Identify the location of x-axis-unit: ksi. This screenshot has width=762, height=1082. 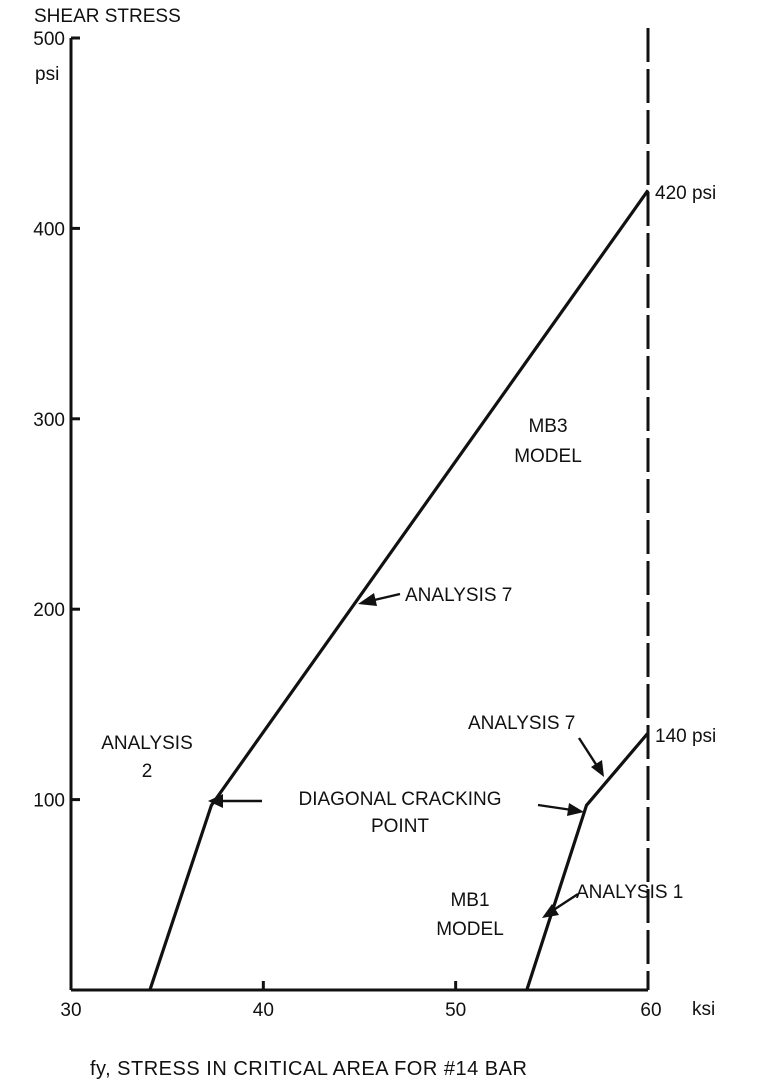
(703, 1009).